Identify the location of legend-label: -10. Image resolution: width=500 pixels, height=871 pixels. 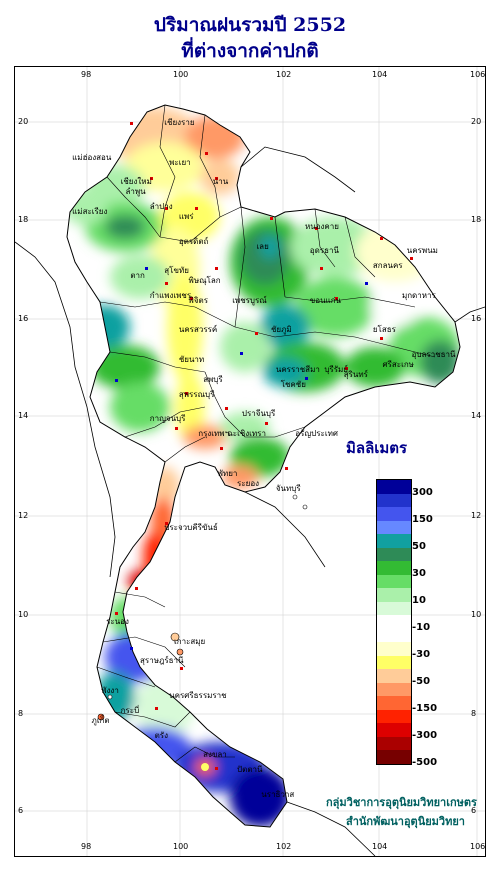
(421, 627).